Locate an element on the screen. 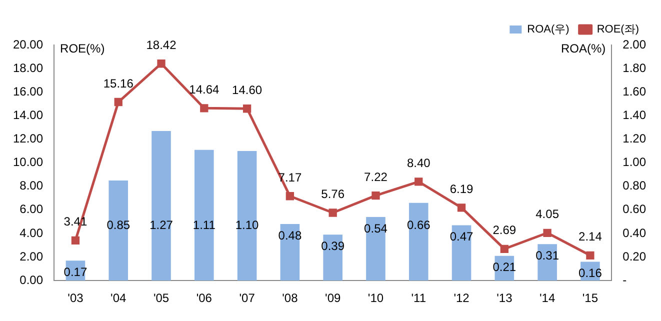 The image size is (661, 321). y-tick-label: 10.00 is located at coordinates (28, 162).